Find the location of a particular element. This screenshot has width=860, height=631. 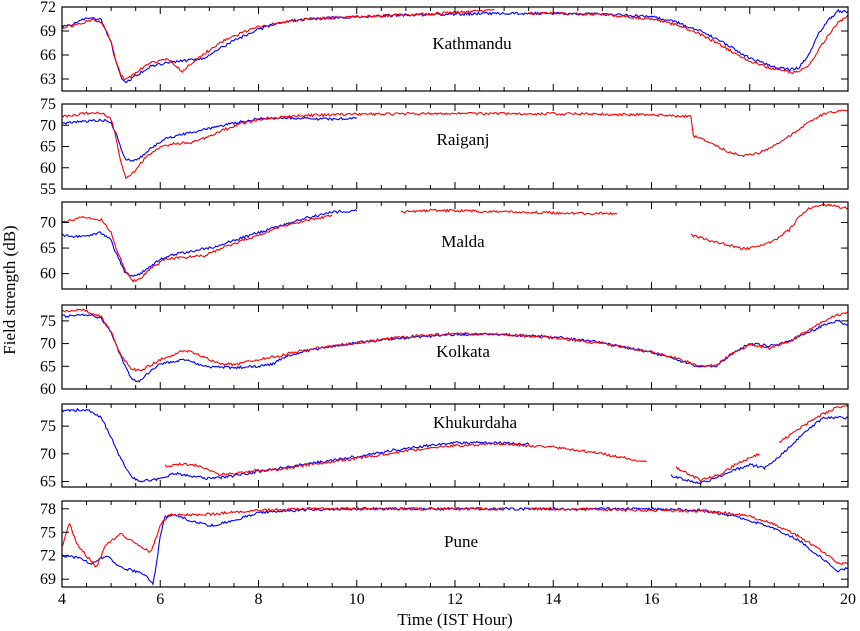

y-axis-title: Field strength (dB) is located at coordinates (9, 289).